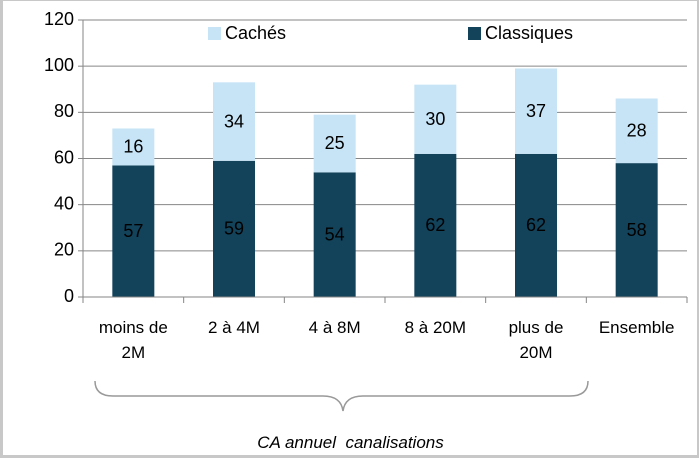 The height and width of the screenshot is (458, 699). I want to click on data-label: 59, so click(234, 229).